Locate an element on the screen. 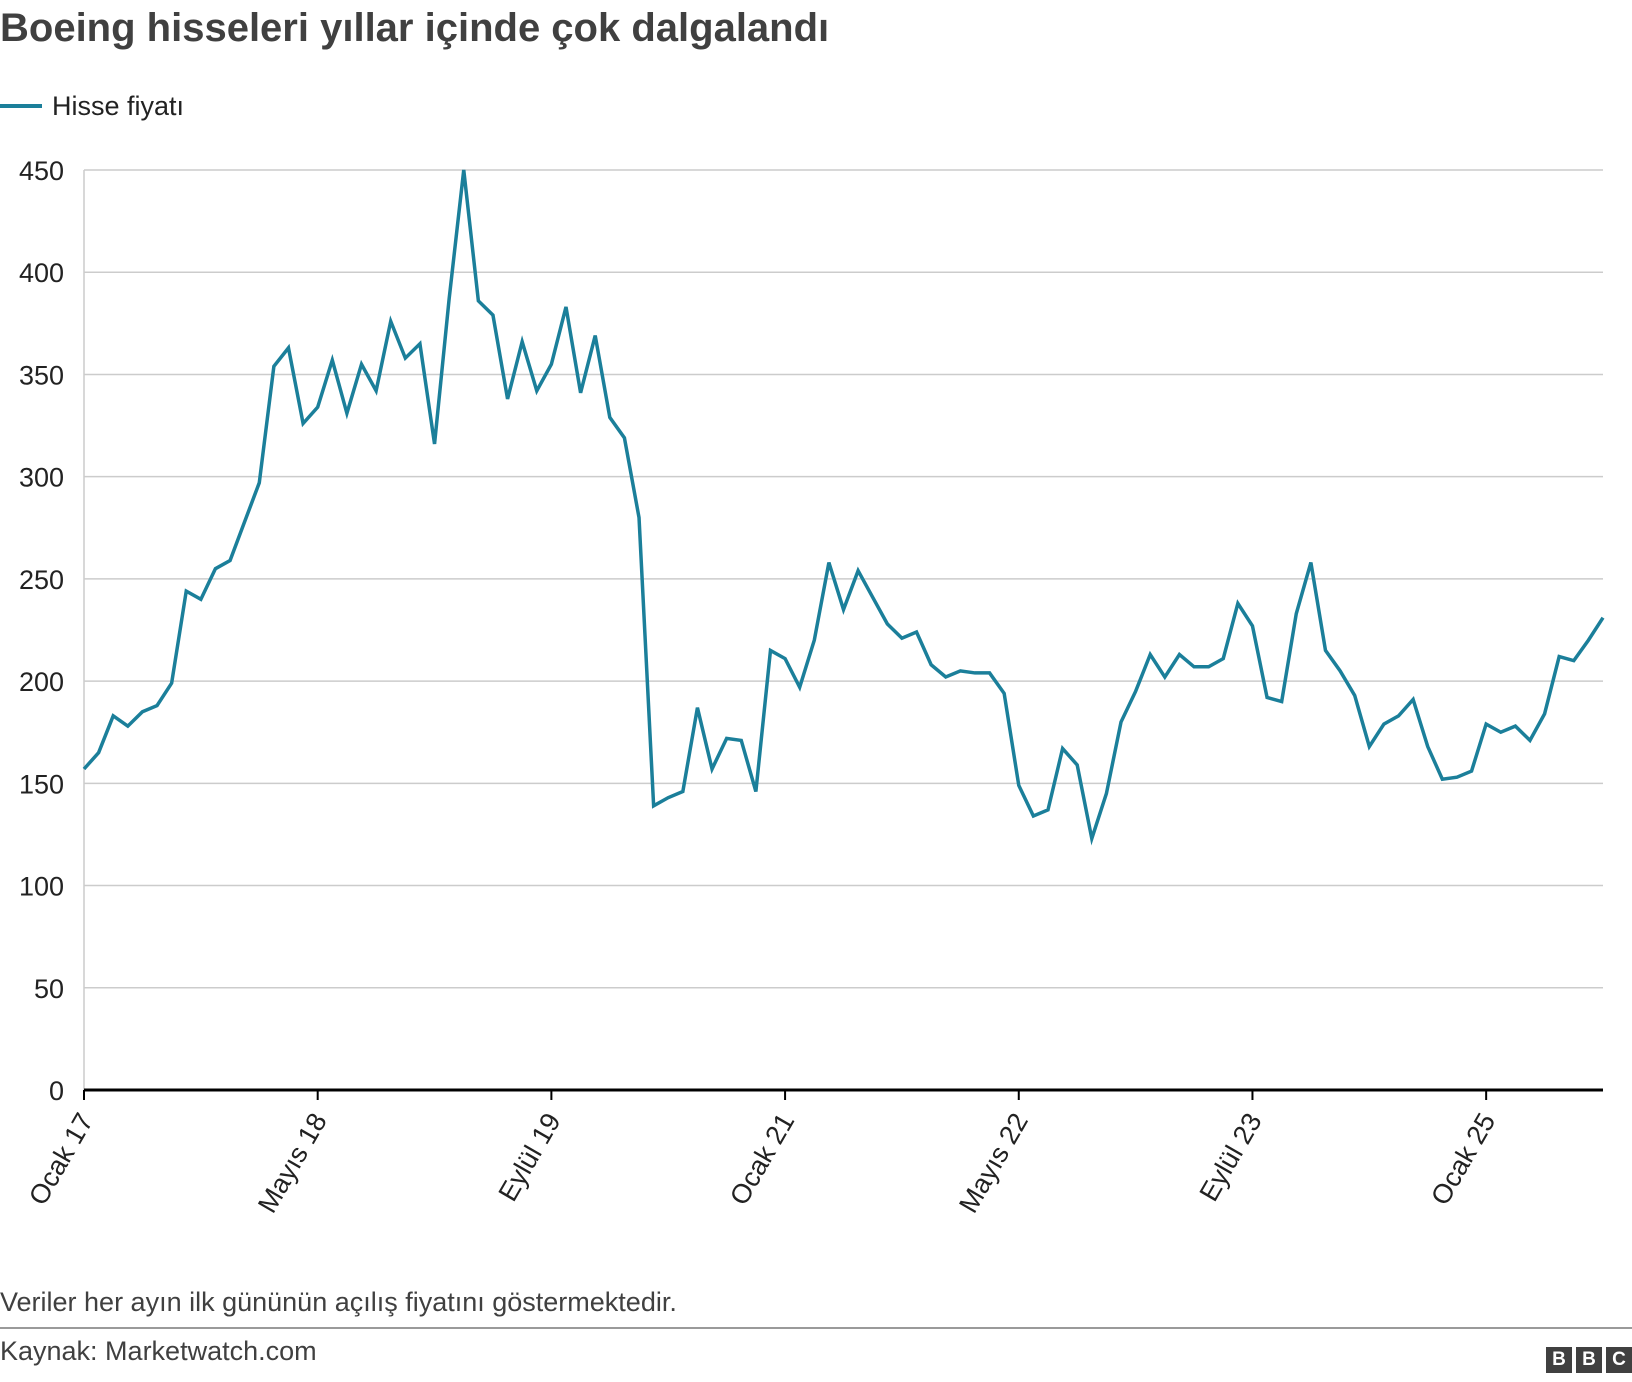 Image resolution: width=1632 pixels, height=1382 pixels. y-tick-label: 150 is located at coordinates (41, 784).